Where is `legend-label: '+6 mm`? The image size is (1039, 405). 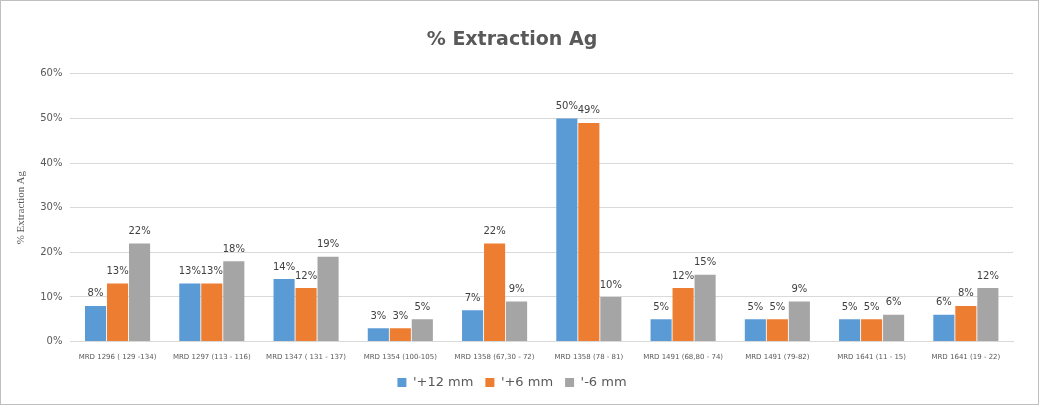 legend-label: '+6 mm is located at coordinates (527, 381).